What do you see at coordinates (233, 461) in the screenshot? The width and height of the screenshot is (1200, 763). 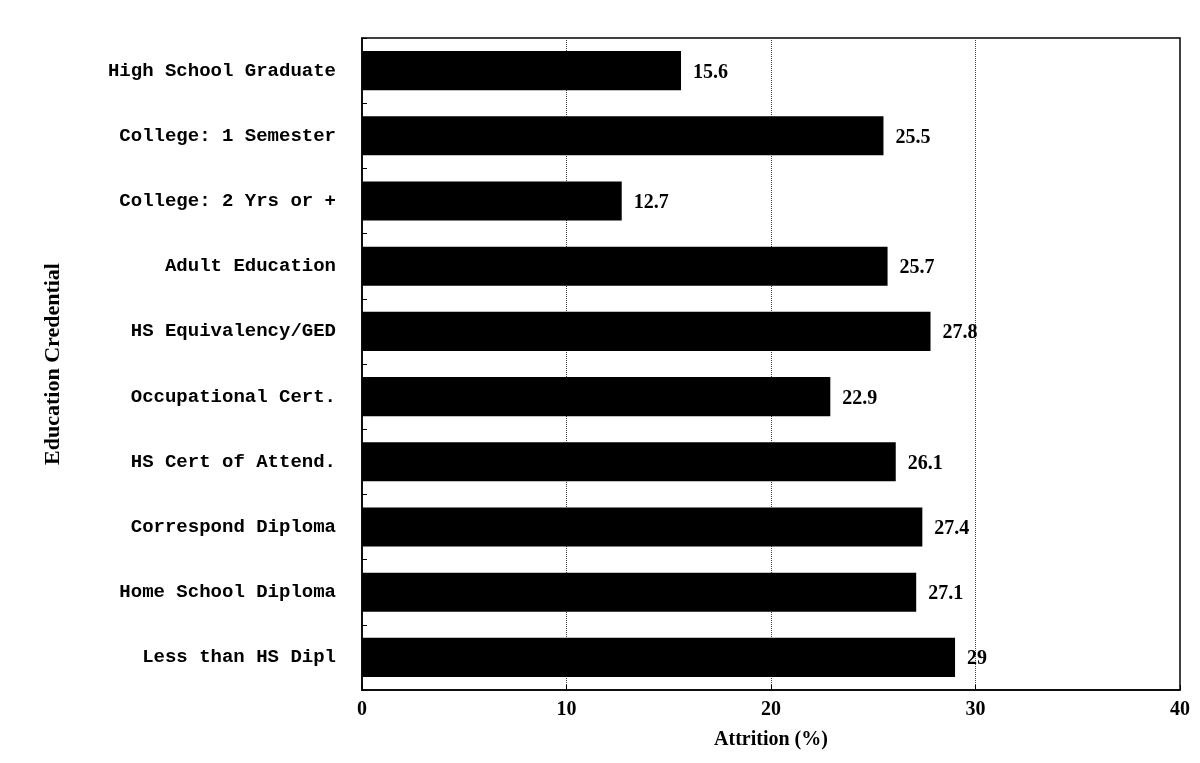 I see `y-tick-label: HS Cert of Attend.` at bounding box center [233, 461].